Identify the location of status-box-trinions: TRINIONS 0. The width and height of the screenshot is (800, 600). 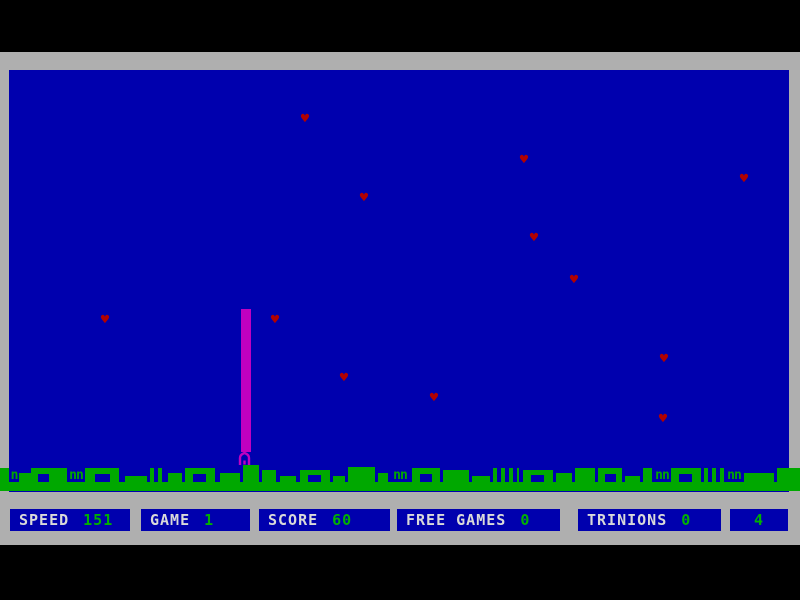
(649, 520).